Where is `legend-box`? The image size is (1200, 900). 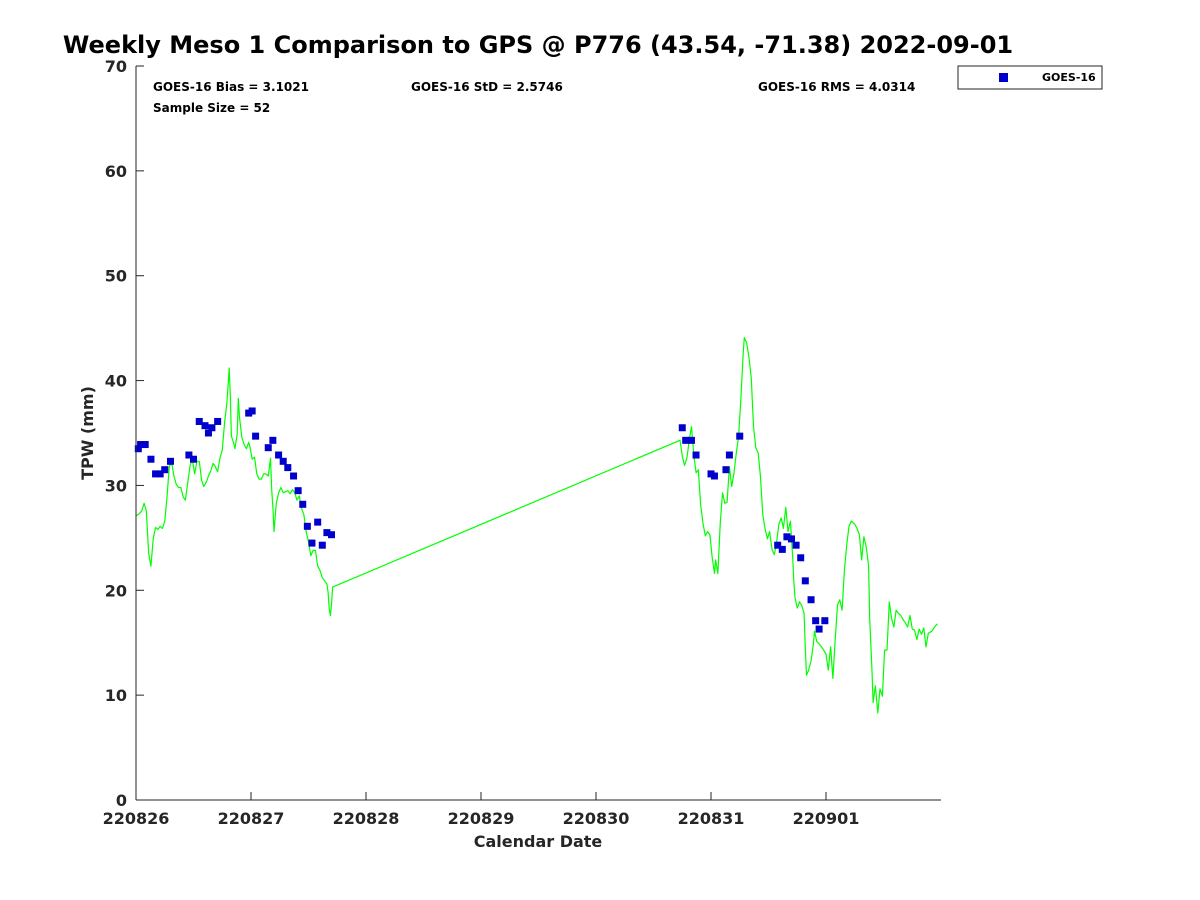 legend-box is located at coordinates (1030, 77).